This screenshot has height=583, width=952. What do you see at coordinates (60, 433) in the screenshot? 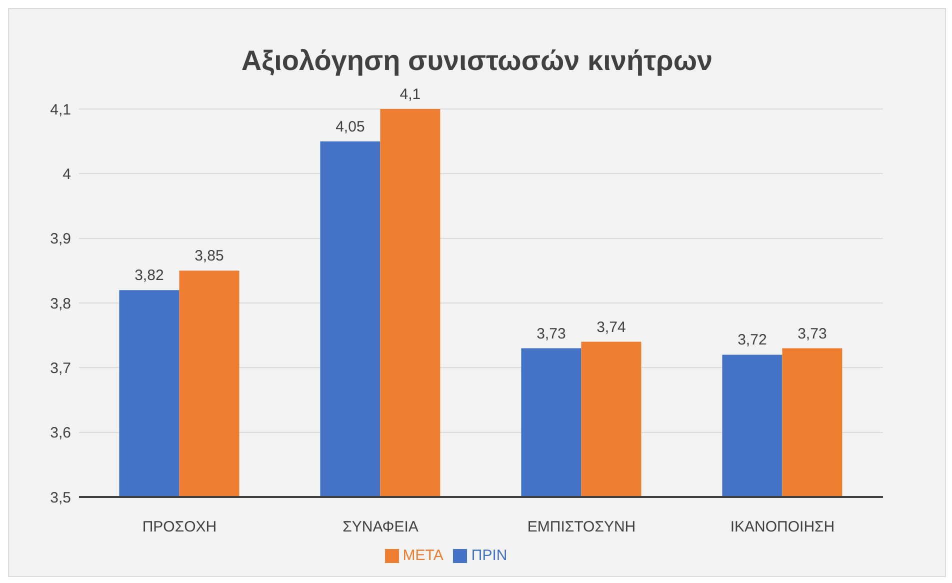
I see `y-tick-label: 3,6` at bounding box center [60, 433].